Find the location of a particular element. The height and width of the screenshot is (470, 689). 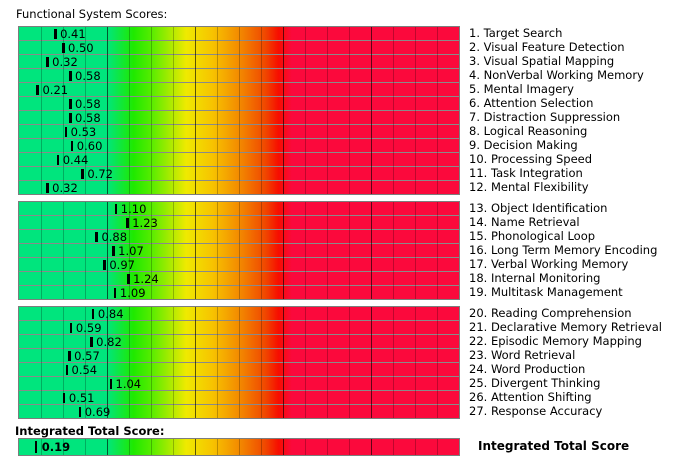

integrated-total-heading: Integrated Total Score: is located at coordinates (90, 431).